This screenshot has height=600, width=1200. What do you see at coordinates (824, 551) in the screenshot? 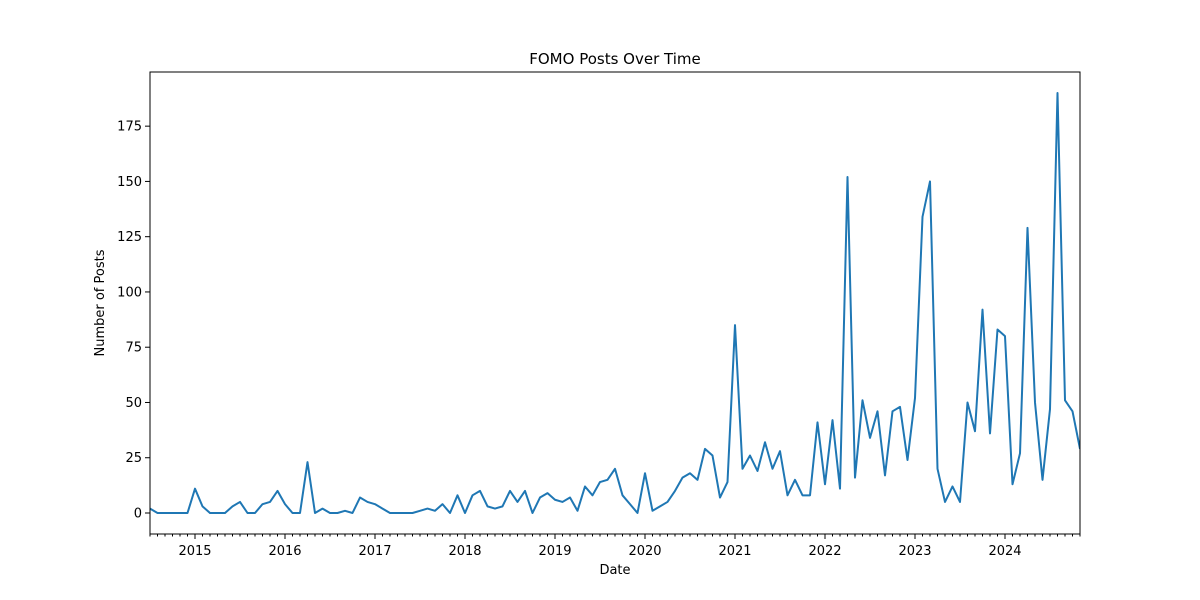
I see `x-tick-label: 2022` at bounding box center [824, 551].